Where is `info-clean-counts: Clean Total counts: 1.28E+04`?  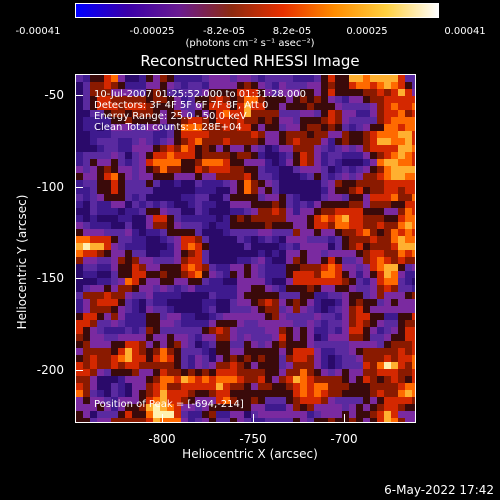
info-clean-counts: Clean Total counts: 1.28E+04 is located at coordinates (168, 127).